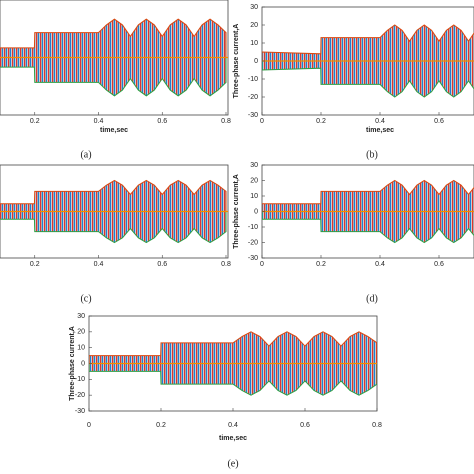  Describe the element at coordinates (85, 154) in the screenshot. I see `panel-caption: (a)` at that location.